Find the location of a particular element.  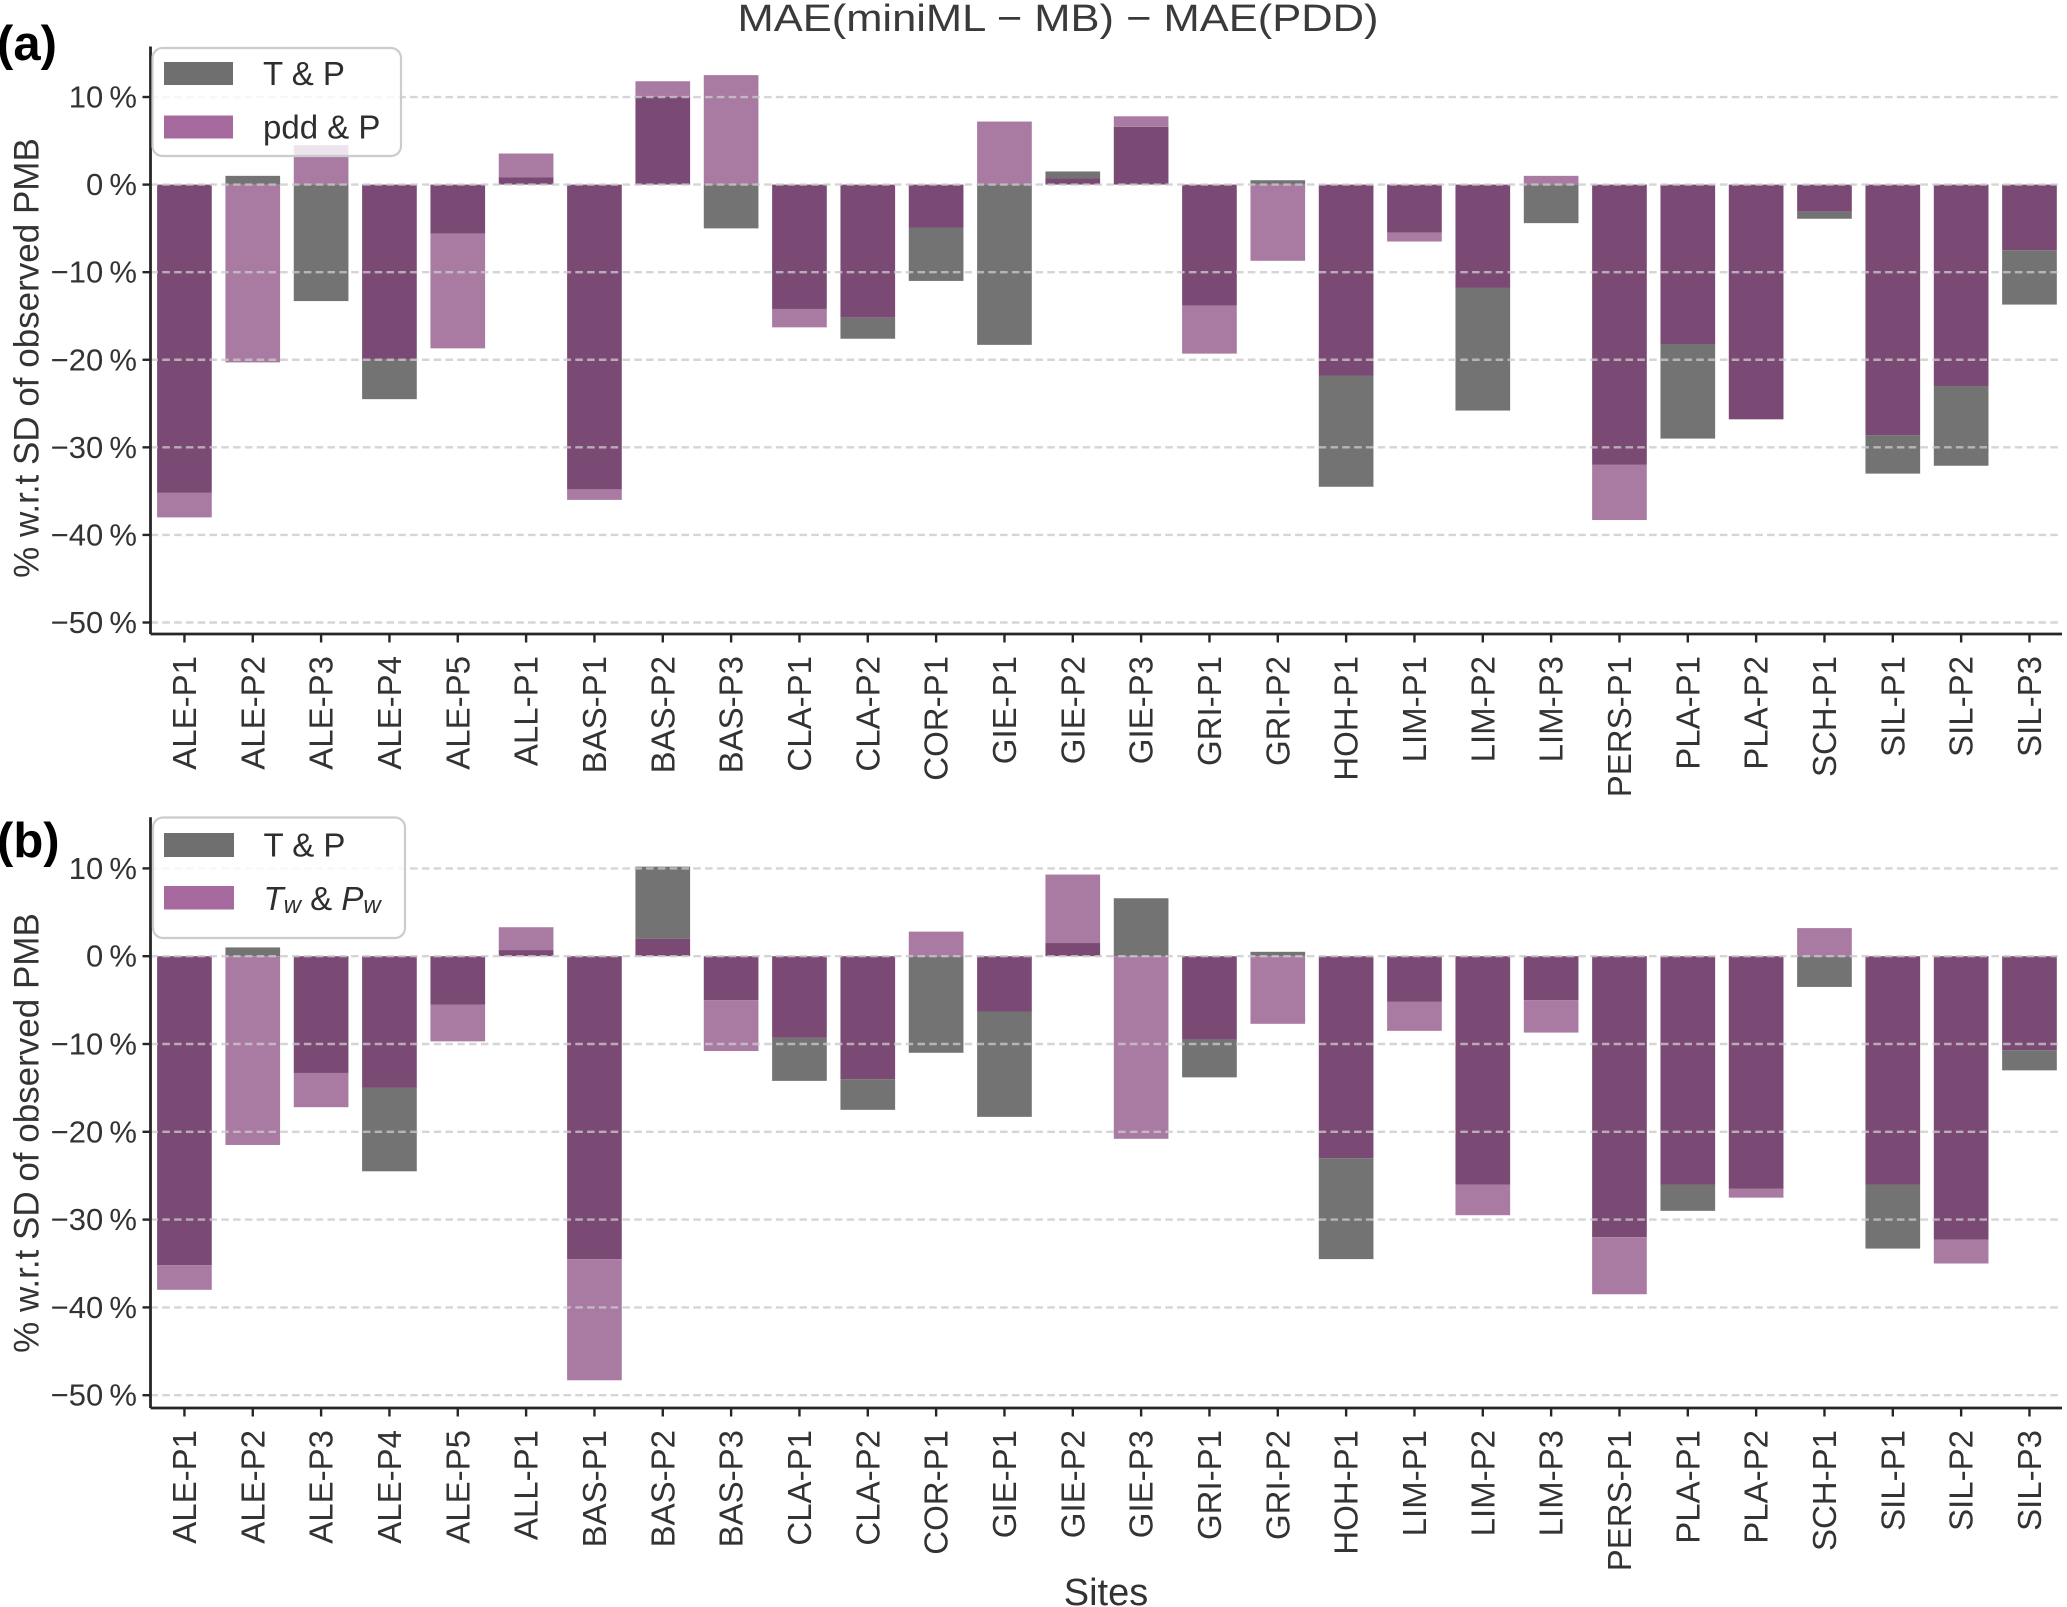

svg-text: (b) is located at coordinates (30, 841).